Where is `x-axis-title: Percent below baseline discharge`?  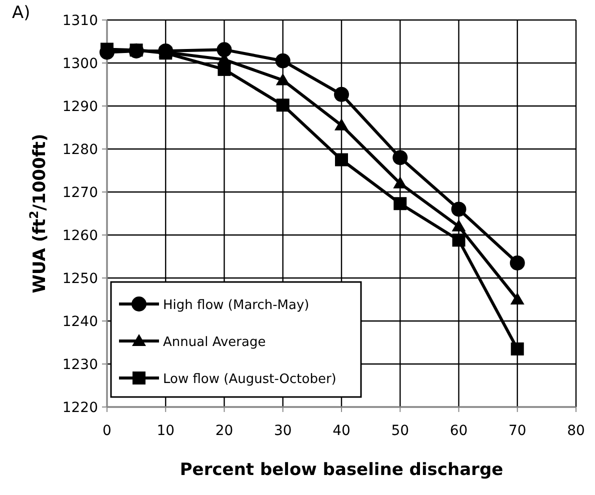 x-axis-title: Percent below baseline discharge is located at coordinates (342, 470).